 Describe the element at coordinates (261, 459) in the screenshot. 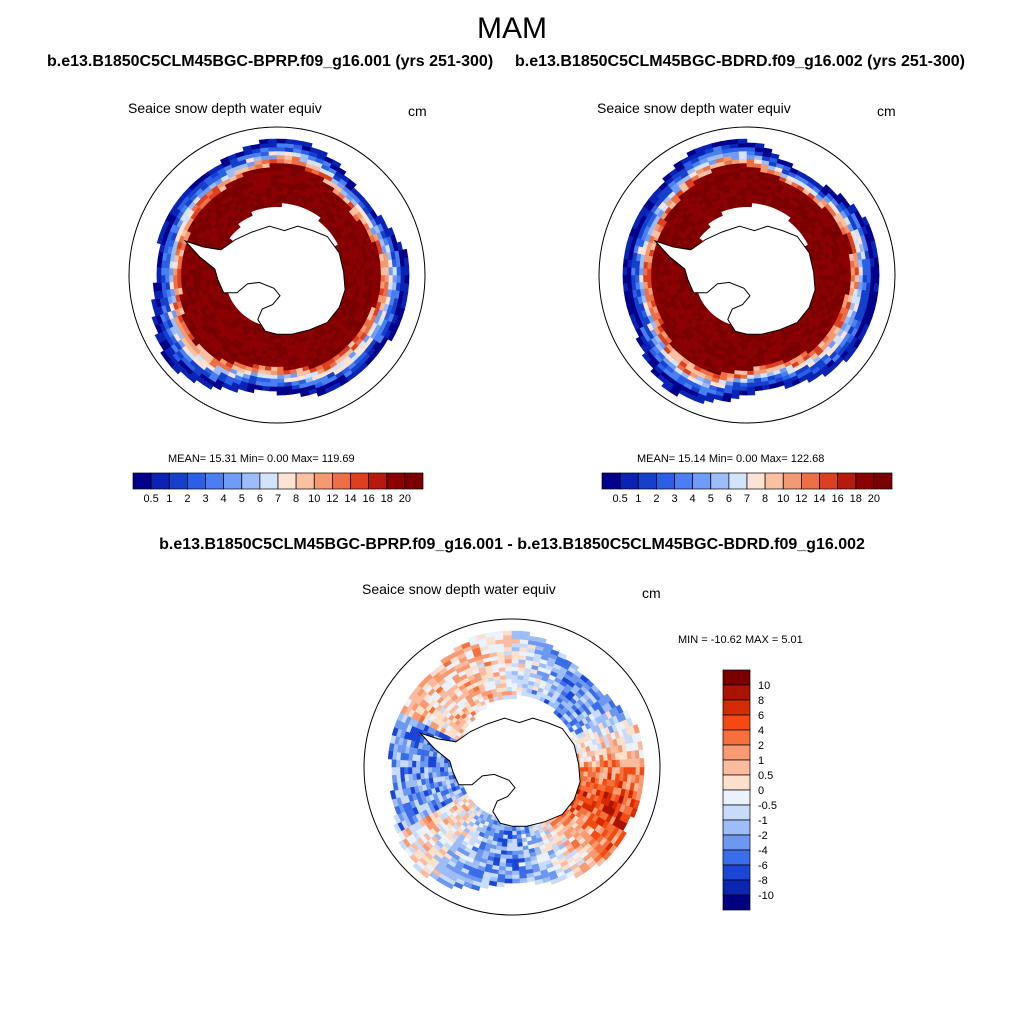

I see `panel-1-stats: MEAN= 15.31 Min= 0.00 Max= 119.69` at that location.